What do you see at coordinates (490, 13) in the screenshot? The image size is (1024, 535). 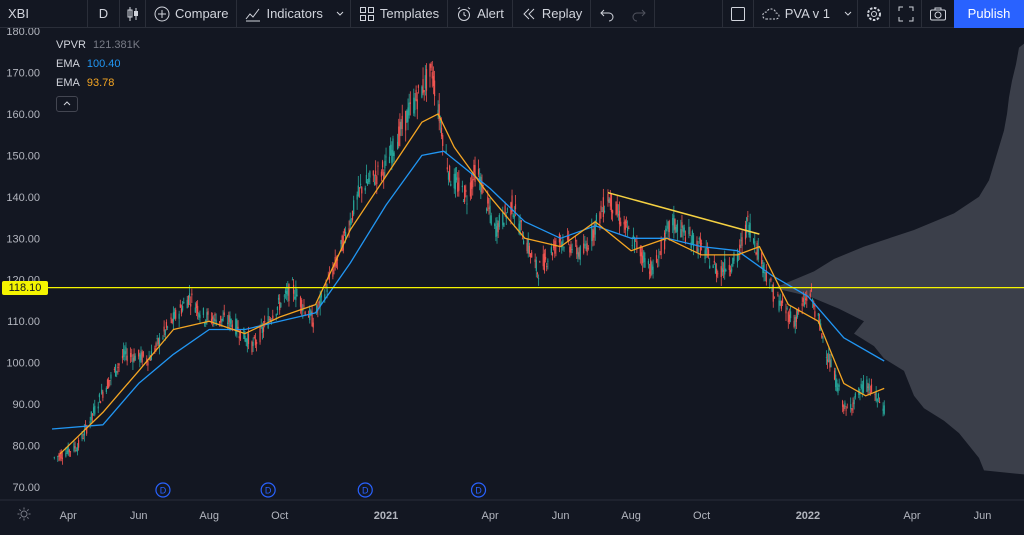 I see `alert-label: Alert` at bounding box center [490, 13].